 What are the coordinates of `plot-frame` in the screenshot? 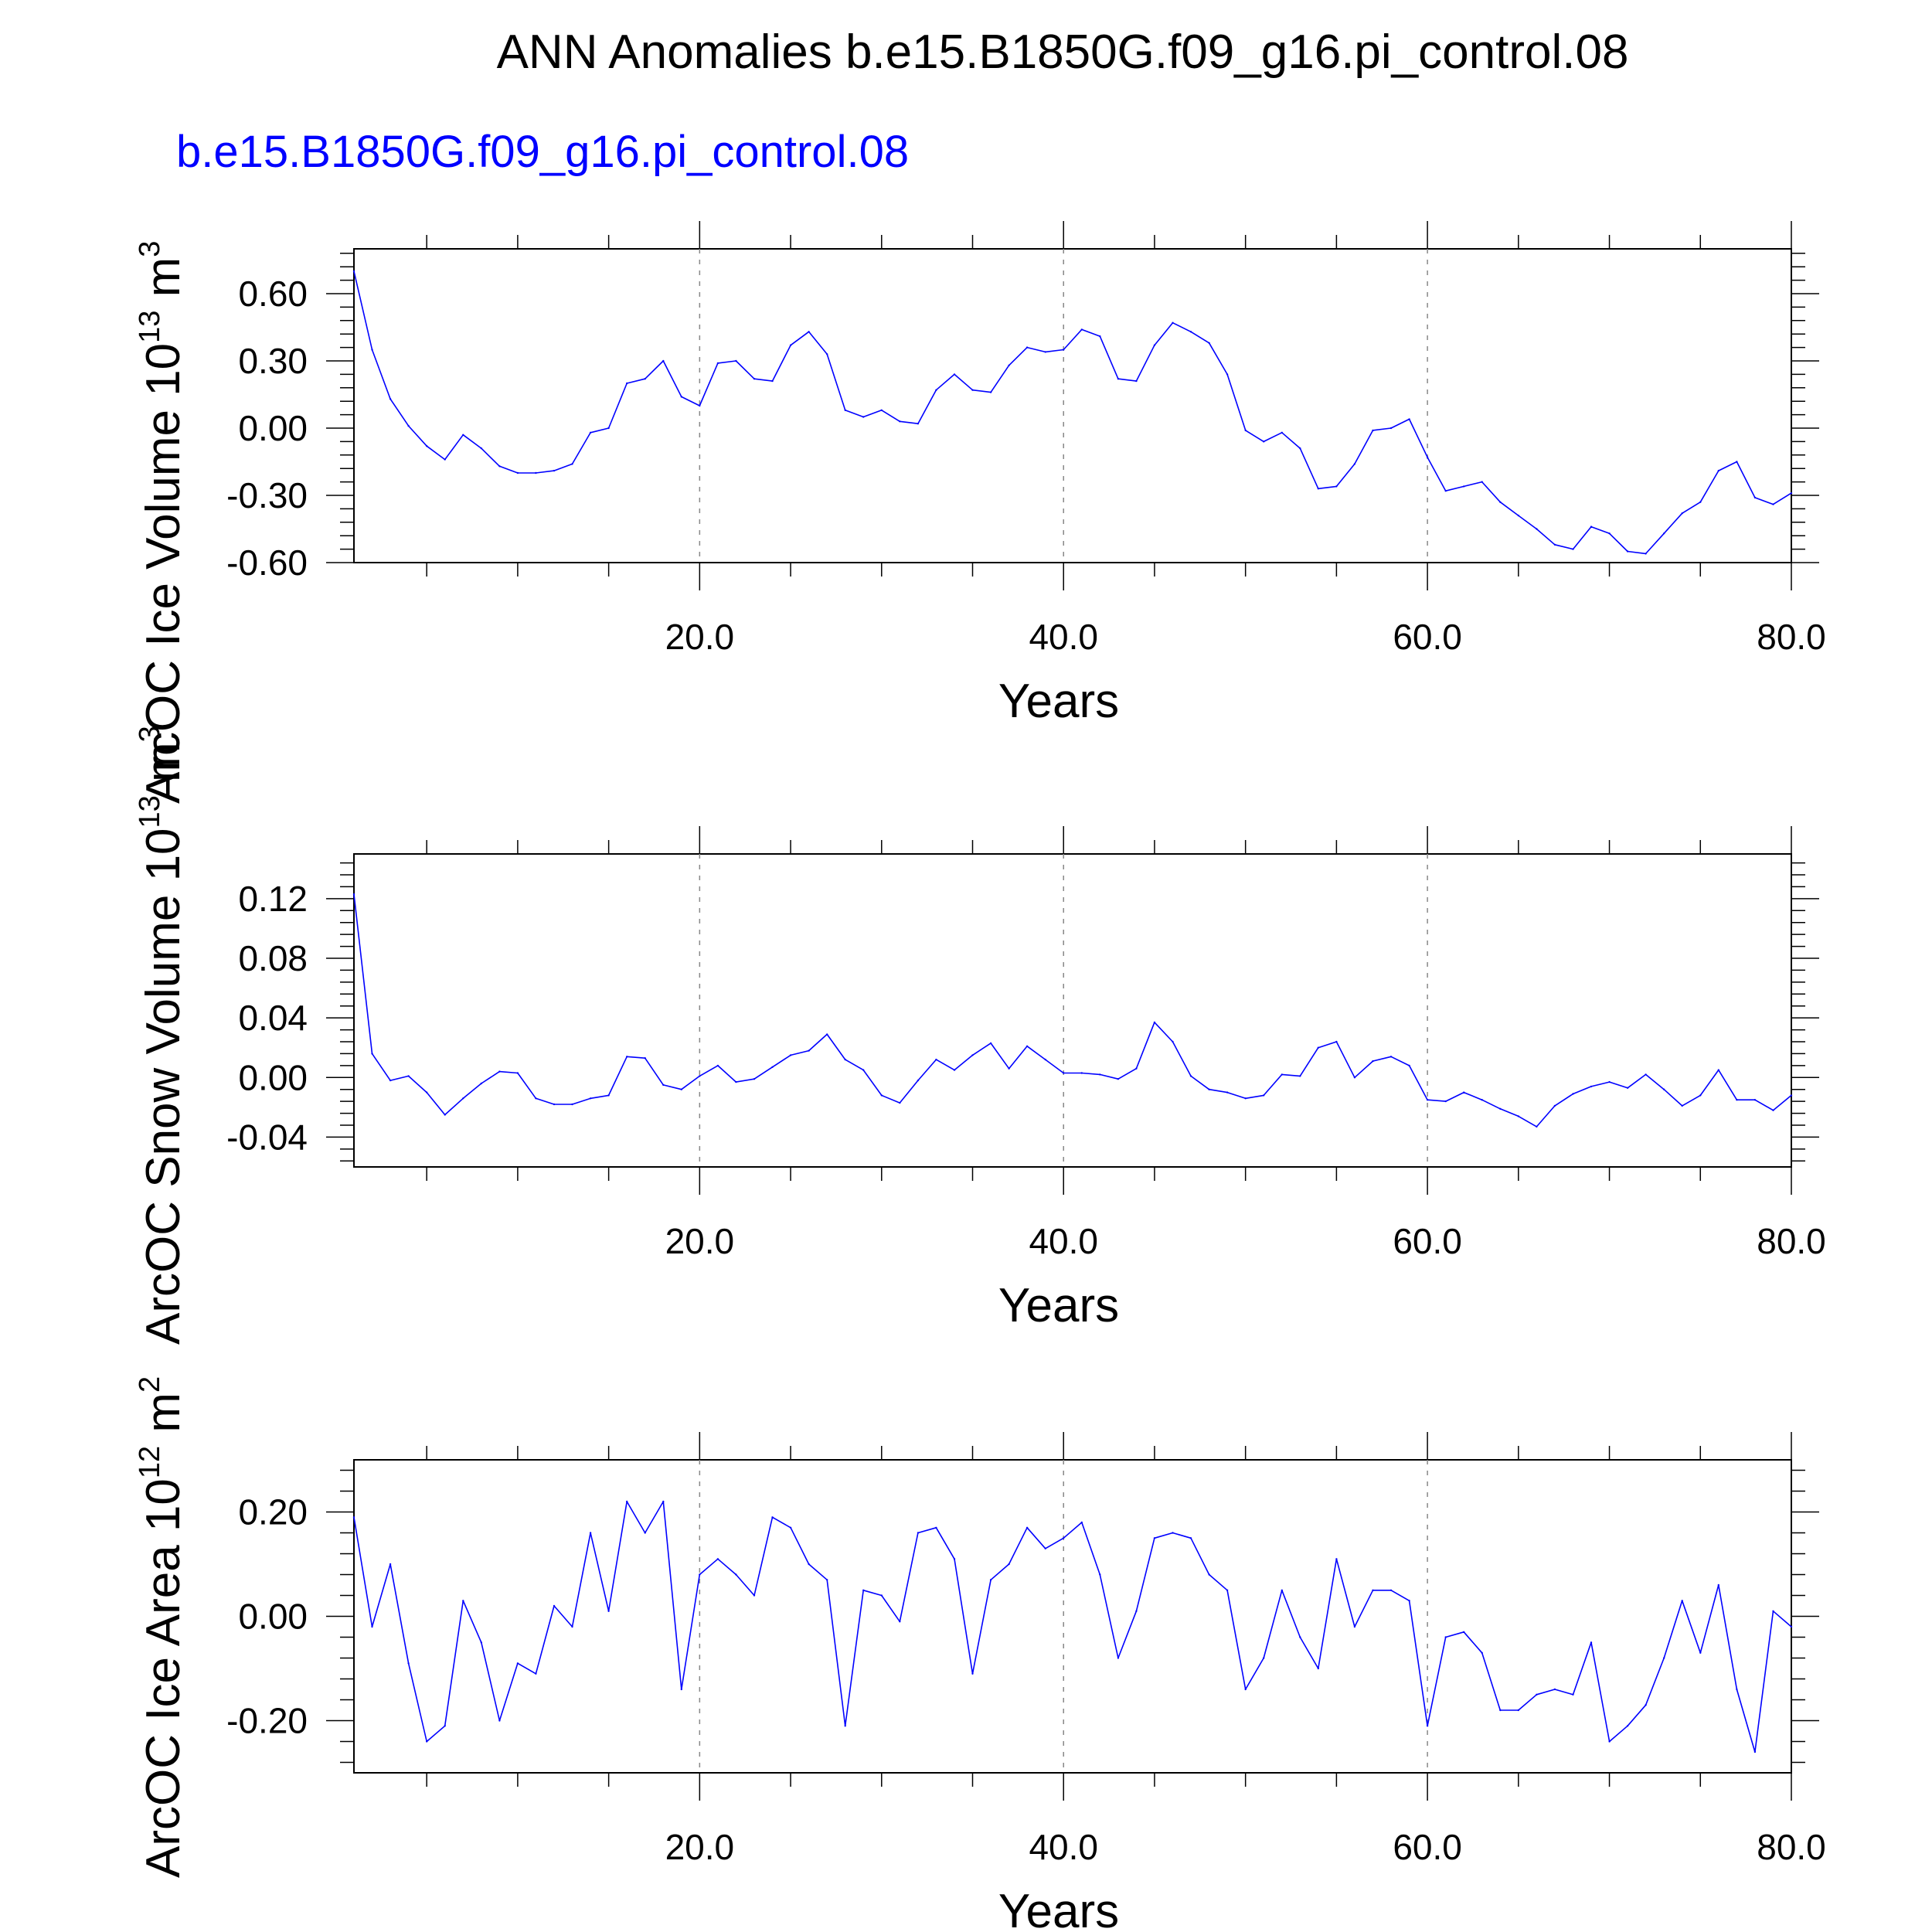 It's located at (1072, 406).